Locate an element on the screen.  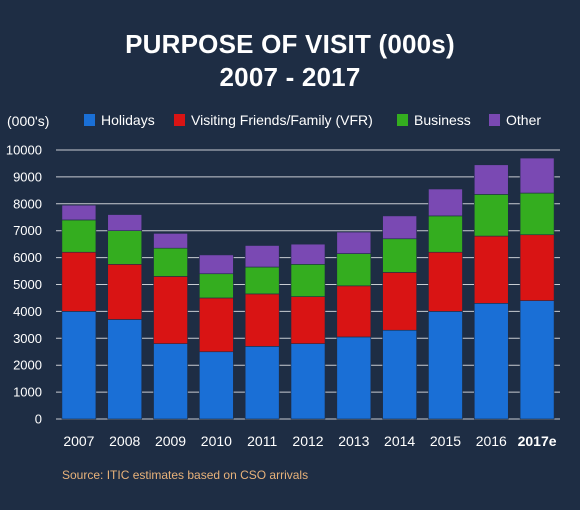
legend-label: Holidays is located at coordinates (128, 120).